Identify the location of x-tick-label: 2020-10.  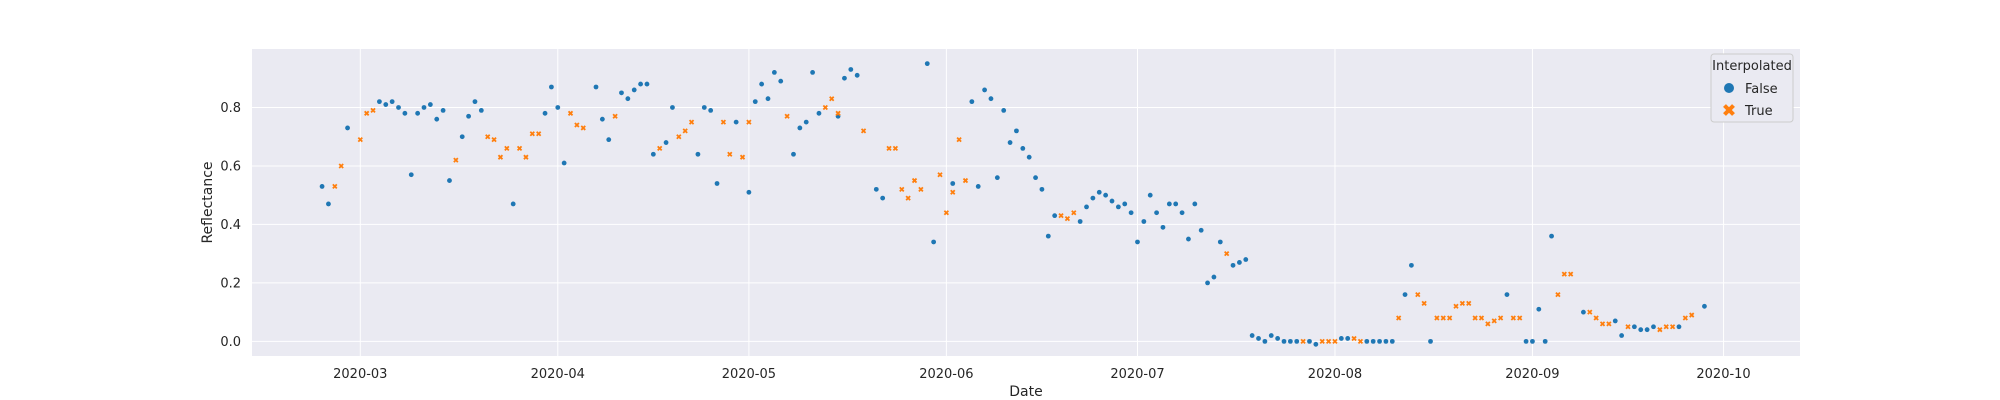
(1723, 374).